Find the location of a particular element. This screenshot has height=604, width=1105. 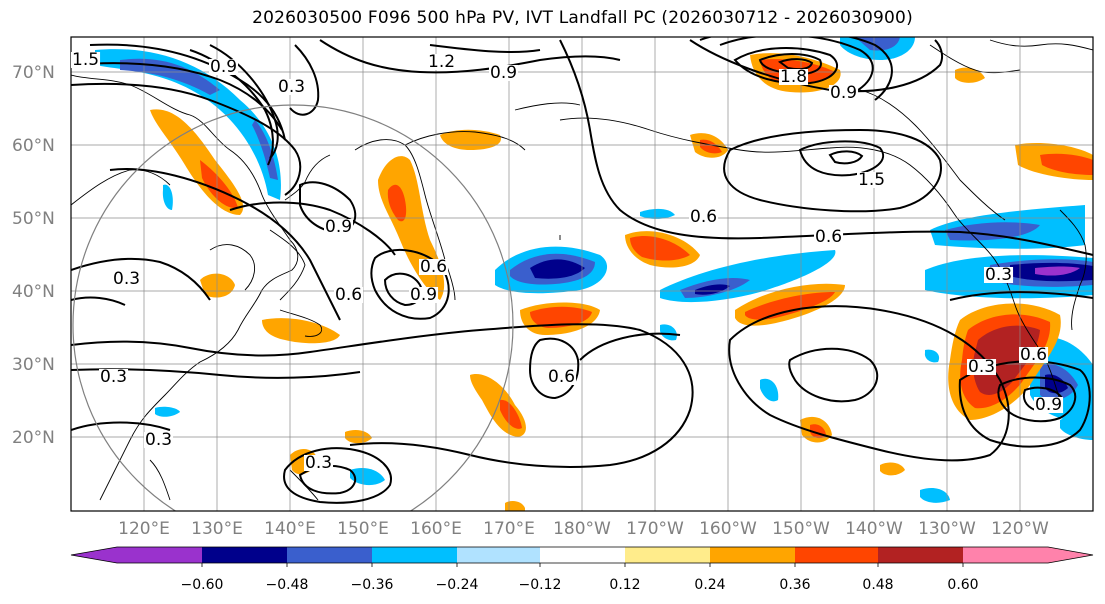

contour-label: 1.2 is located at coordinates (441, 62).